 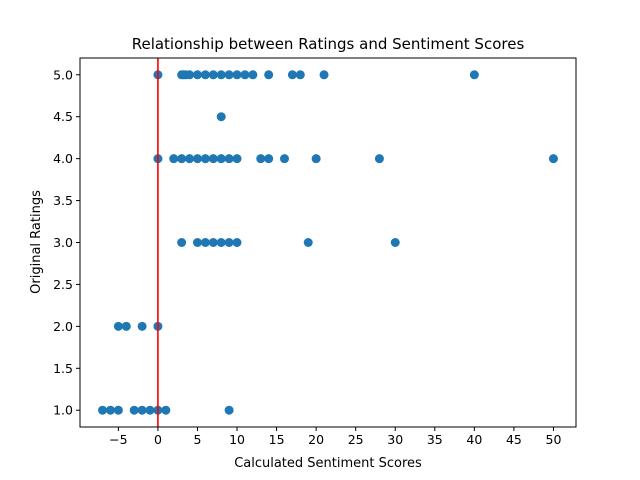 I want to click on y-tick-label: 3.0, so click(x=63, y=242).